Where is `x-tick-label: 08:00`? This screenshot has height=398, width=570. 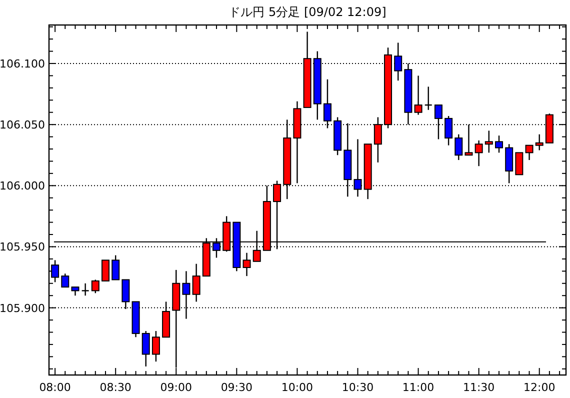 x-tick-label: 08:00 is located at coordinates (55, 387).